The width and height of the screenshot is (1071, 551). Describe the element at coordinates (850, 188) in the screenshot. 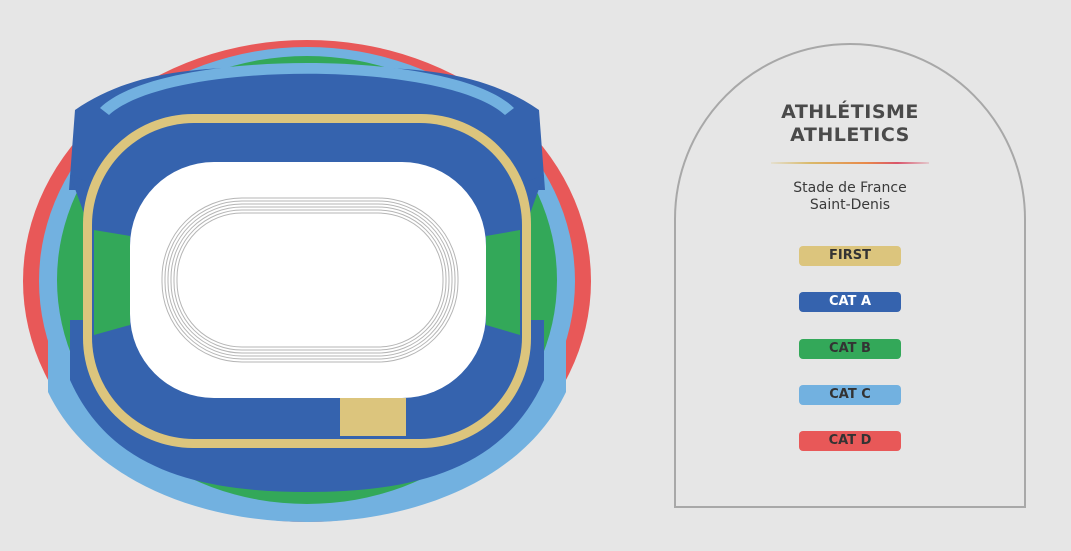

I see `venue-name: Stade de France` at that location.